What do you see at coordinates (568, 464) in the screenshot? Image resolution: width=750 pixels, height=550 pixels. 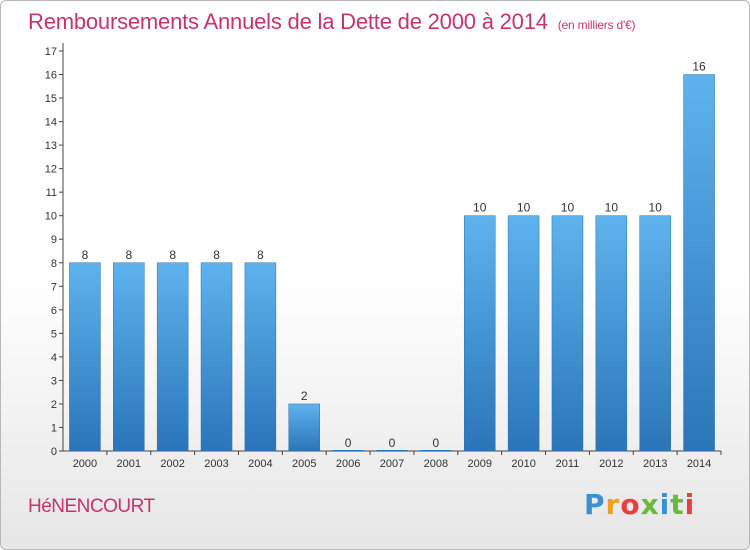 I see `x-tick-label: 2011` at bounding box center [568, 464].